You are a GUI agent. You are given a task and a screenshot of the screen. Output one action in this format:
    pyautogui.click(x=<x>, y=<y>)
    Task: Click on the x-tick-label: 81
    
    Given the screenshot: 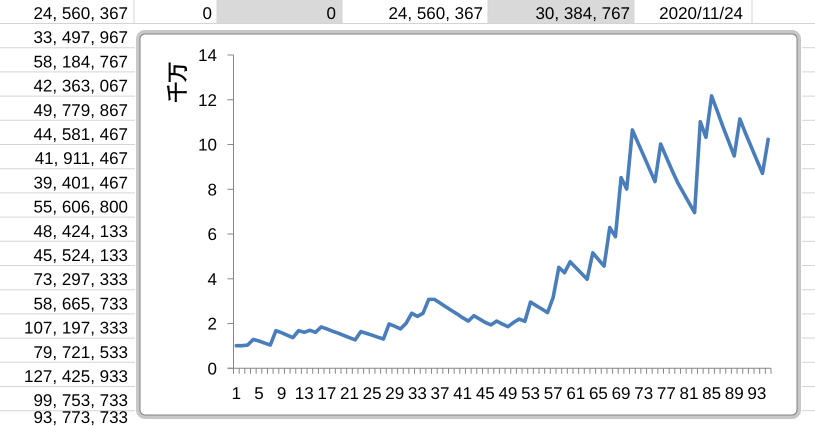 What is the action you would take?
    pyautogui.click(x=689, y=393)
    